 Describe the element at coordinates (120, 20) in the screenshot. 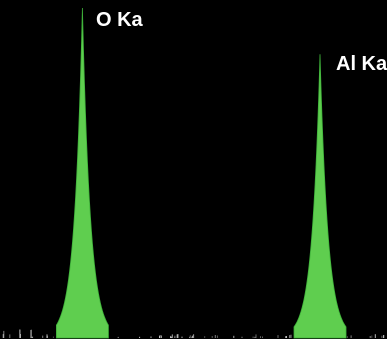

I see `peak-label-o-ka: O Ka` at that location.